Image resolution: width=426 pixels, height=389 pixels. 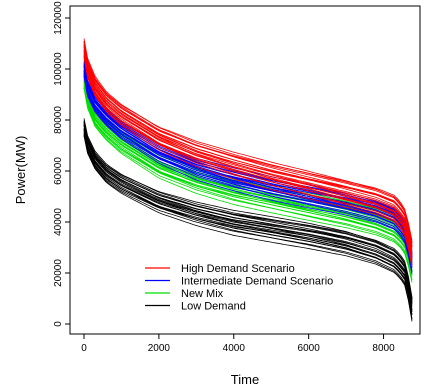 What do you see at coordinates (20, 170) in the screenshot?
I see `y-axis-title: Power(MW)` at bounding box center [20, 170].